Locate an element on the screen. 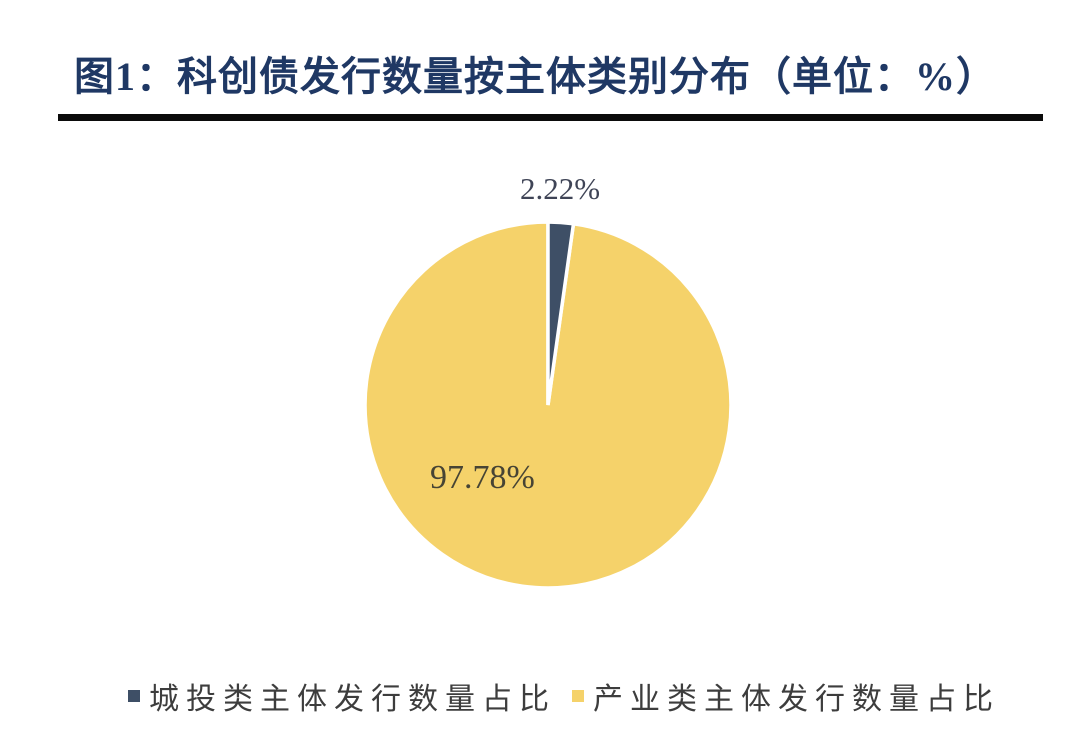 This screenshot has height=734, width=1080. figure-title: 图1：科创债发行数量按主体类别分布（单位：%） is located at coordinates (535, 76).